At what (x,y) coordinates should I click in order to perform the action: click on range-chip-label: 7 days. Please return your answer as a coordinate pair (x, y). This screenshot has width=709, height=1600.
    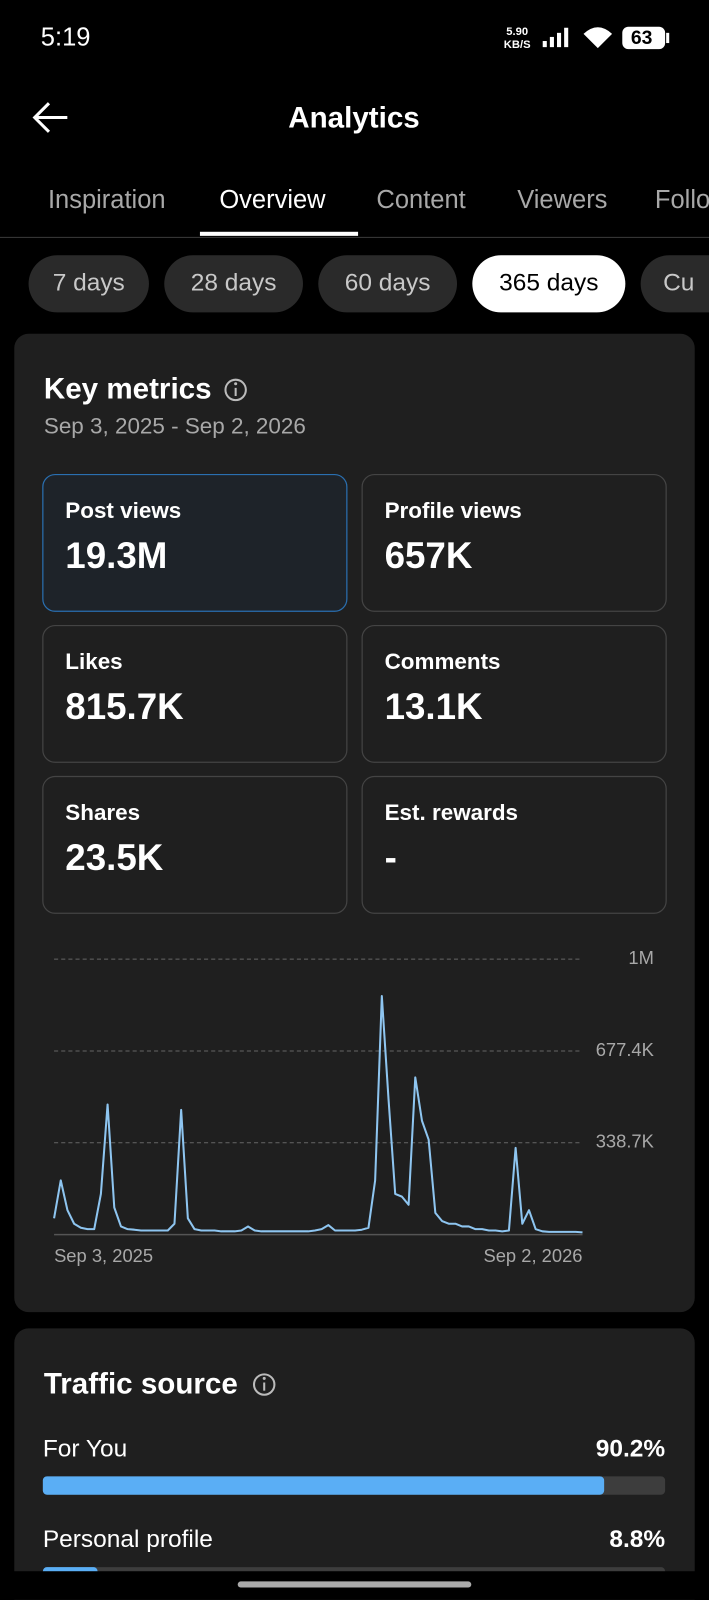
    Looking at the image, I should click on (89, 282).